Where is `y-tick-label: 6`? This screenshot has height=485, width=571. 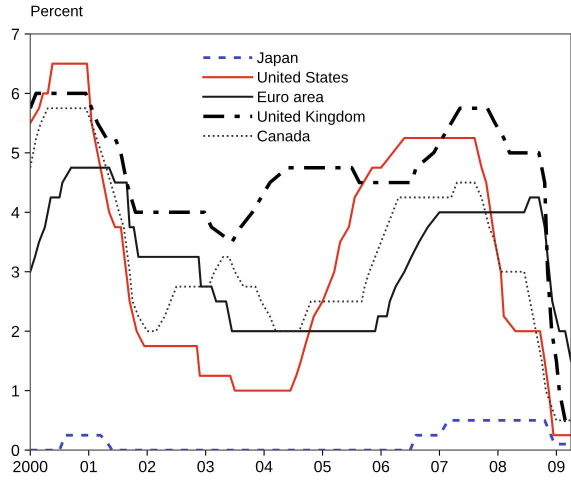
y-tick-label: 6 is located at coordinates (16, 94).